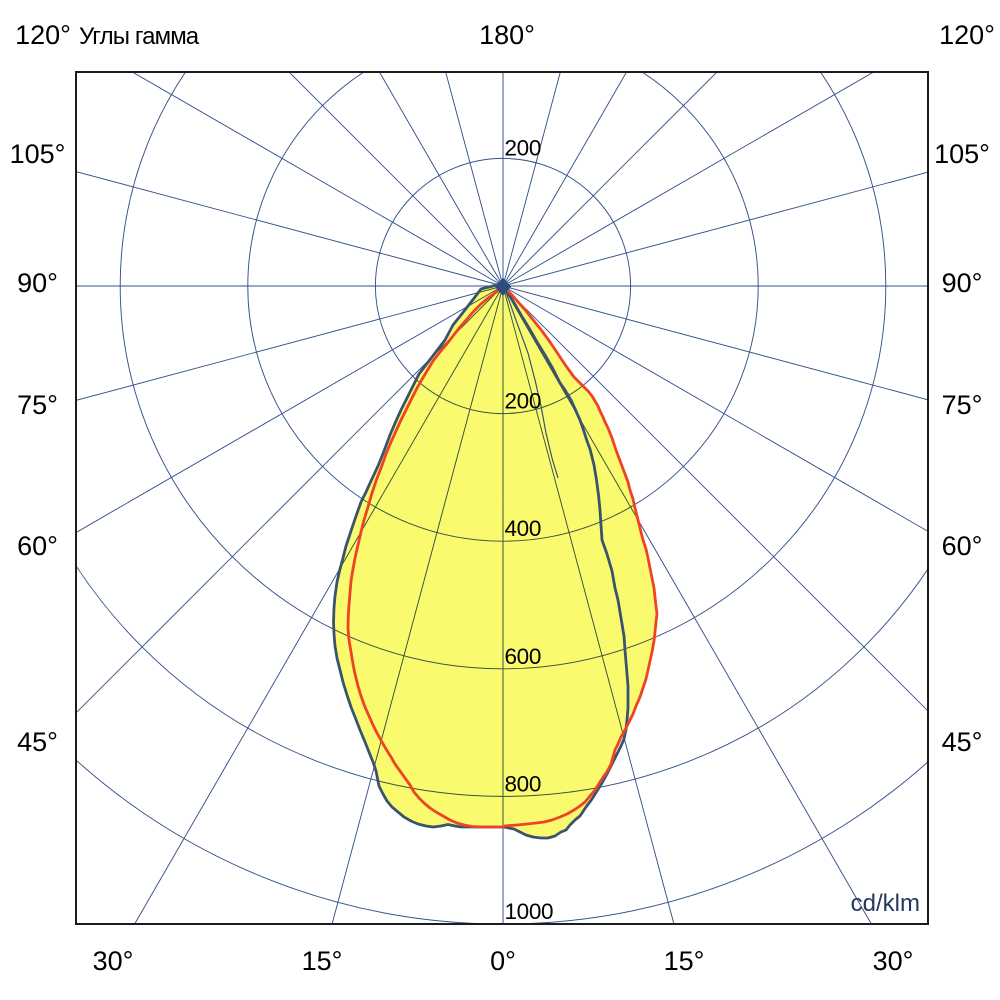  What do you see at coordinates (503, 961) in the screenshot?
I see `svg-text: 0°` at bounding box center [503, 961].